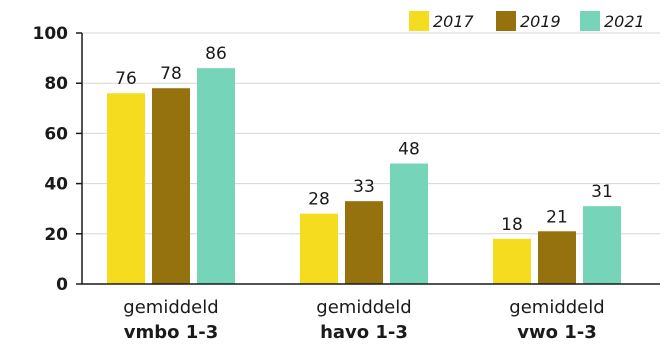 This screenshot has width=668, height=354. I want to click on category-label-line2: havo 1-3, so click(364, 332).